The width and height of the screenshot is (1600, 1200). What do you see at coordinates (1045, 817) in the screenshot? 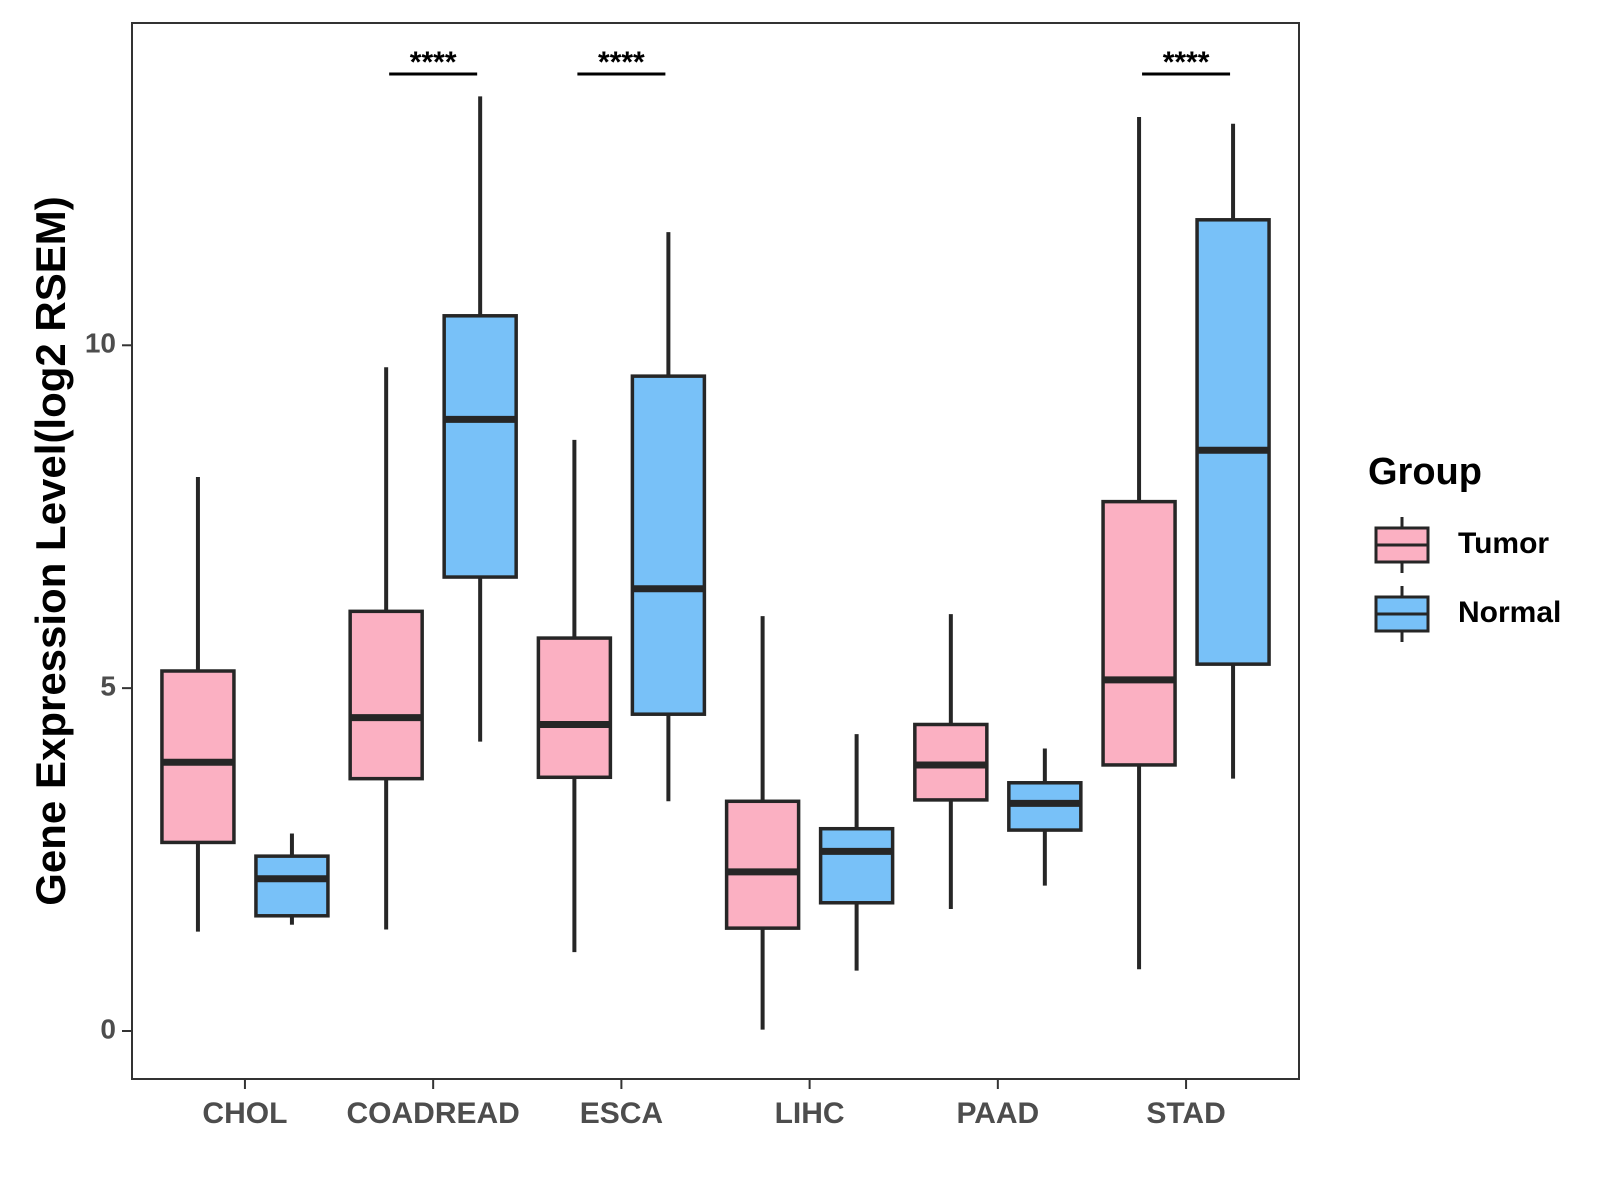
I see `box-normal-paad` at bounding box center [1045, 817].